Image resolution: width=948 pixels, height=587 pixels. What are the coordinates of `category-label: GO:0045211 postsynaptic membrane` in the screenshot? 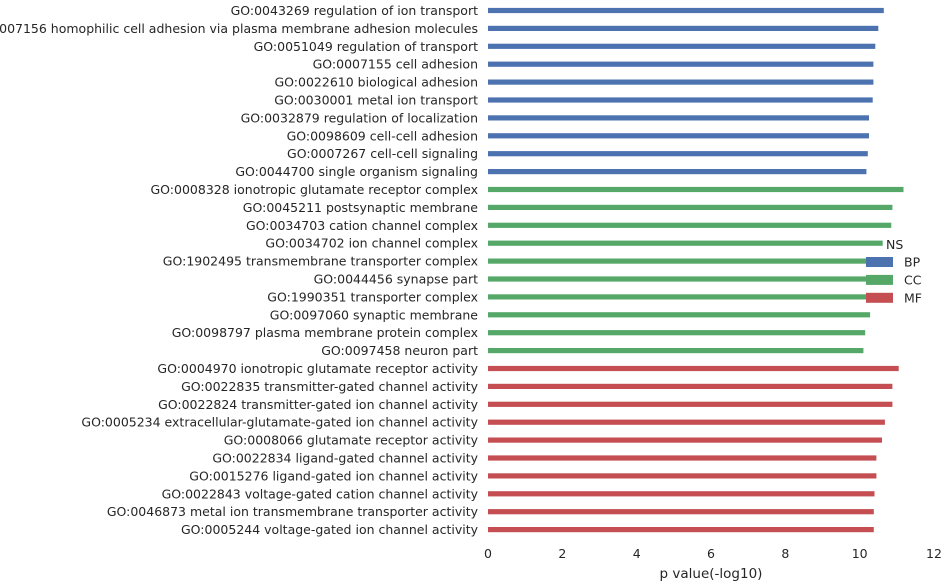 It's located at (361, 207).